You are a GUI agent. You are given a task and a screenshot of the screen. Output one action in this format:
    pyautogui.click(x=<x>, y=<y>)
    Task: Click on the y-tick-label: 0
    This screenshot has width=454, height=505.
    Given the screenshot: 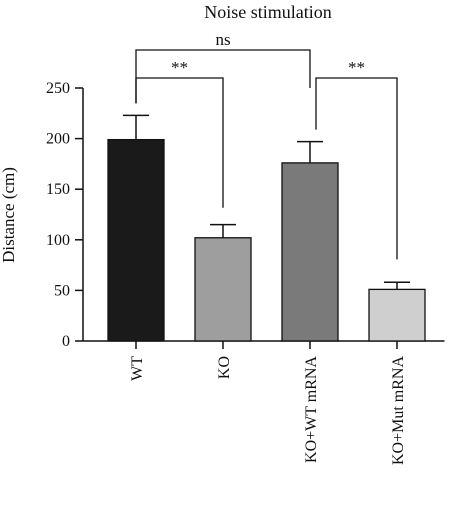 What is the action you would take?
    pyautogui.click(x=66, y=341)
    